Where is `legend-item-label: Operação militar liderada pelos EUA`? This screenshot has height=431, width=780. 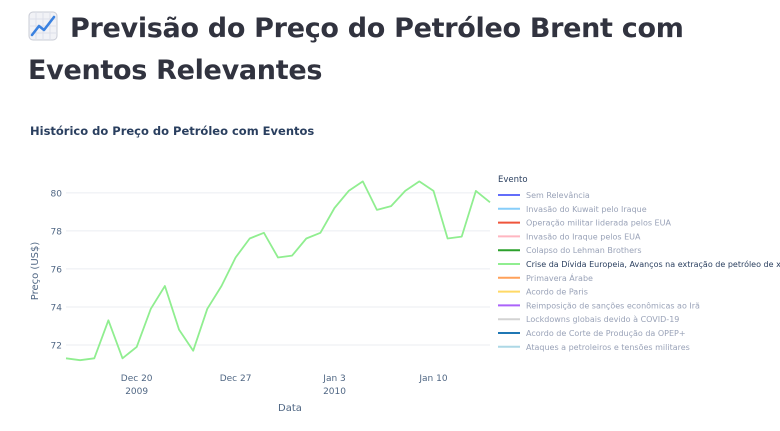 legend-item-label: Operação militar liderada pelos EUA is located at coordinates (598, 223).